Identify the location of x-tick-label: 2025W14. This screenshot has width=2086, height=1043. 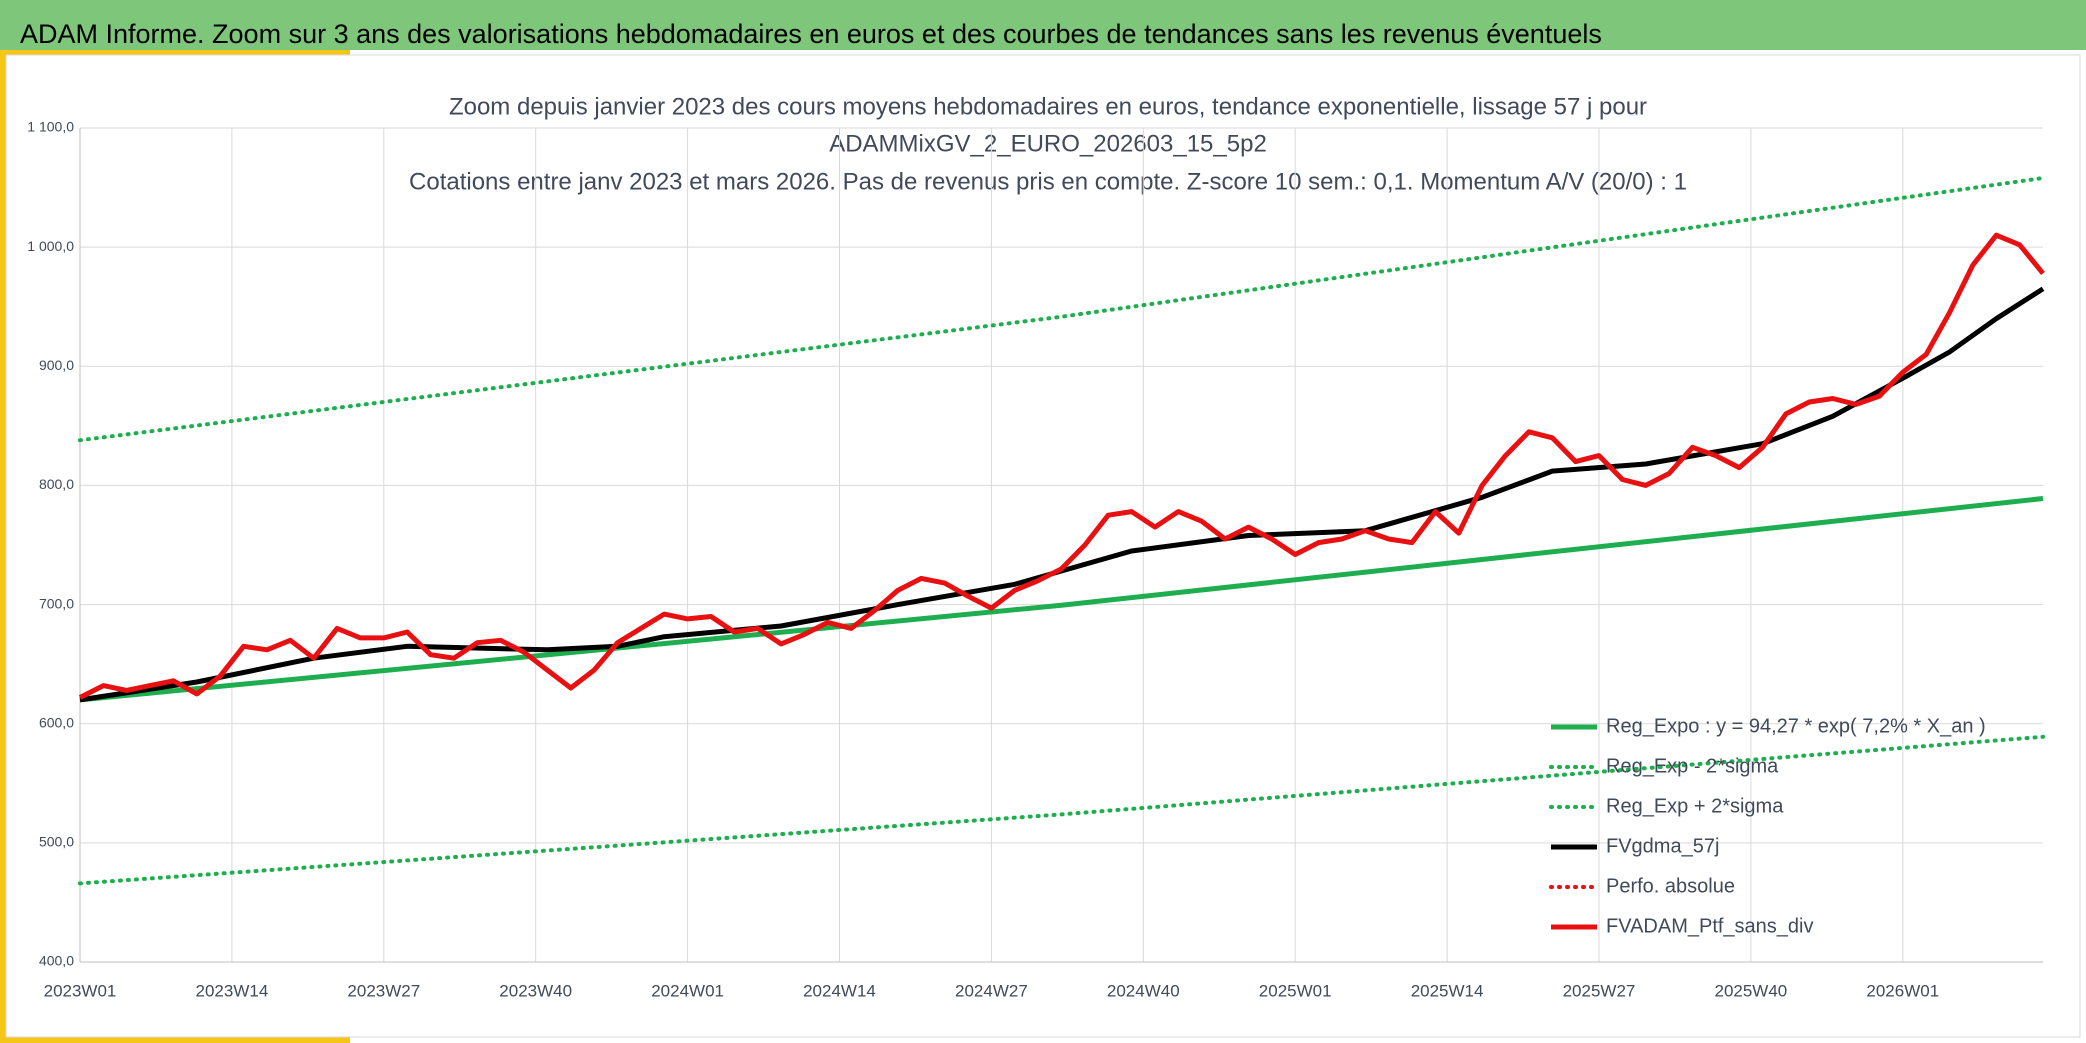
(1447, 990).